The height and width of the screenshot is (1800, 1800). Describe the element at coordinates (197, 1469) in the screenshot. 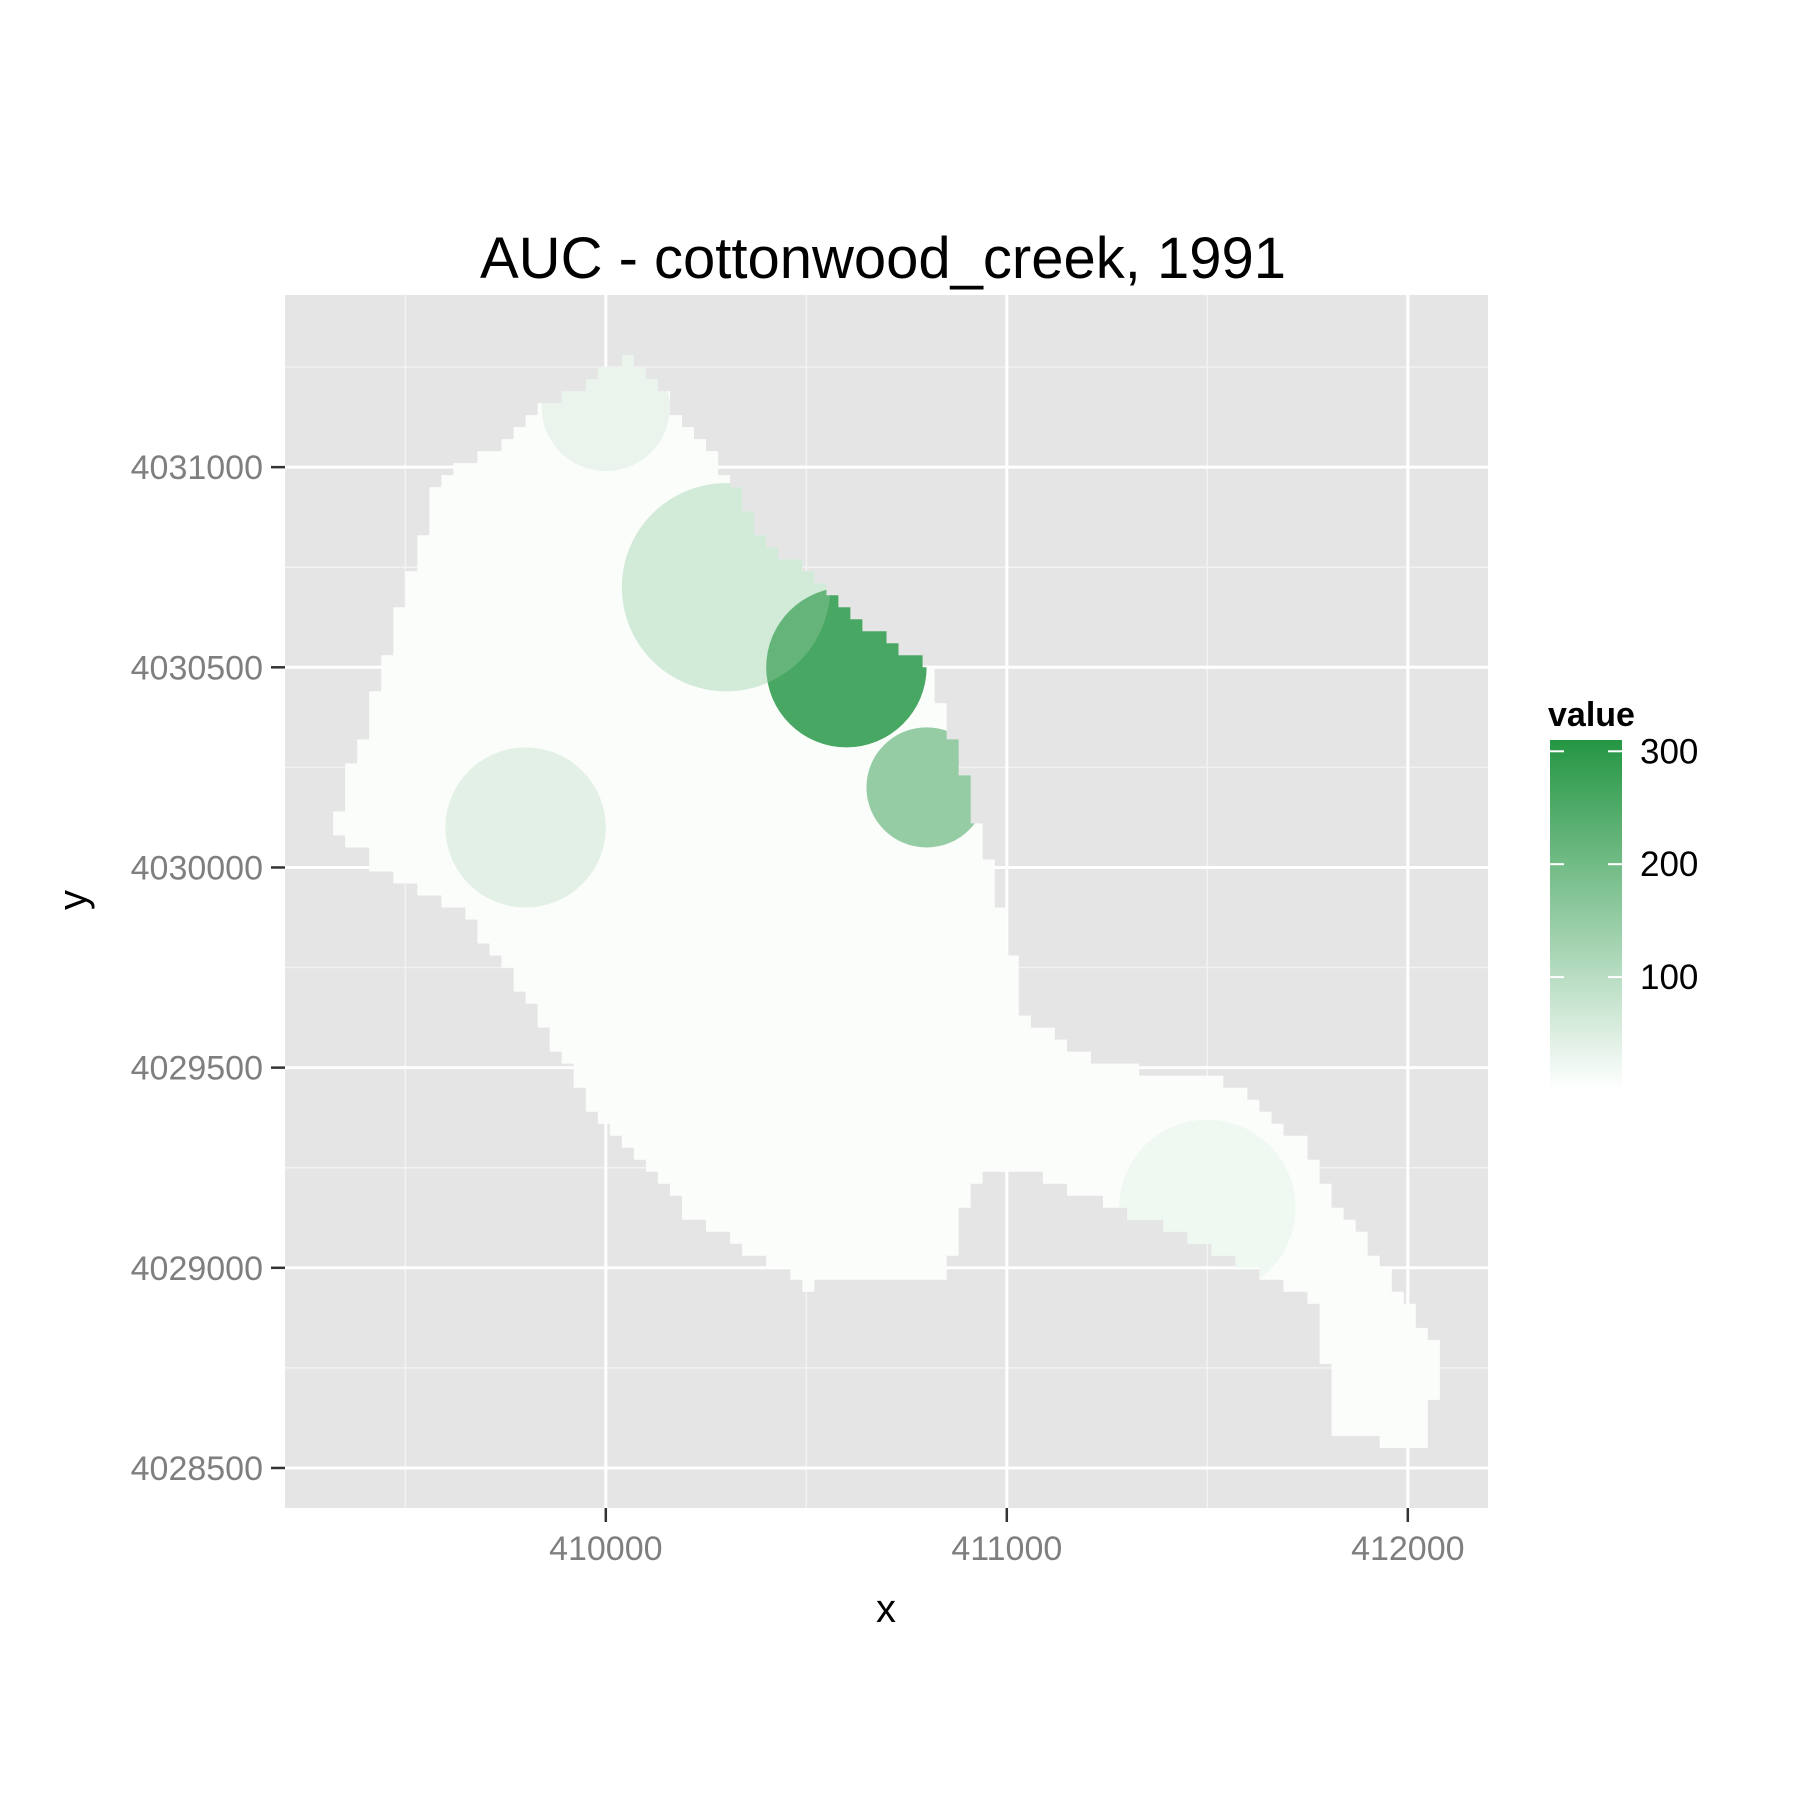

I see `y-tick-label-0: 4028500` at that location.